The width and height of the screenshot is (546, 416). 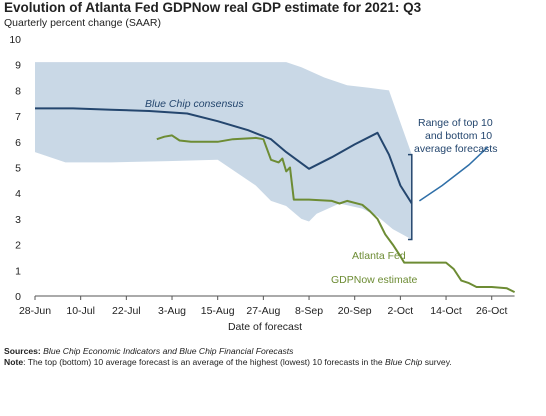 What do you see at coordinates (458, 136) in the screenshot?
I see `range-label-line-2: and bottom 10` at bounding box center [458, 136].